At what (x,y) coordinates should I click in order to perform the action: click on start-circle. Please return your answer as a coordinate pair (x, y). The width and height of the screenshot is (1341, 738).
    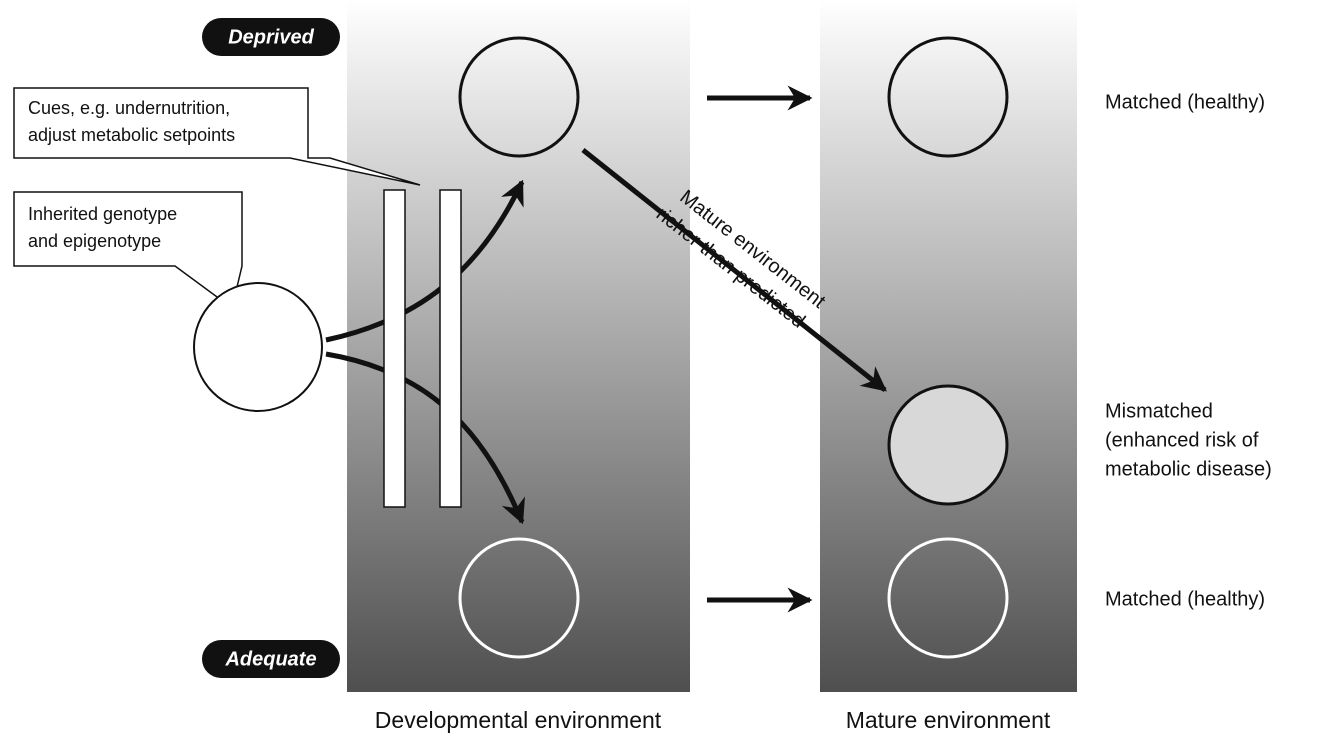
    Looking at the image, I should click on (258, 347).